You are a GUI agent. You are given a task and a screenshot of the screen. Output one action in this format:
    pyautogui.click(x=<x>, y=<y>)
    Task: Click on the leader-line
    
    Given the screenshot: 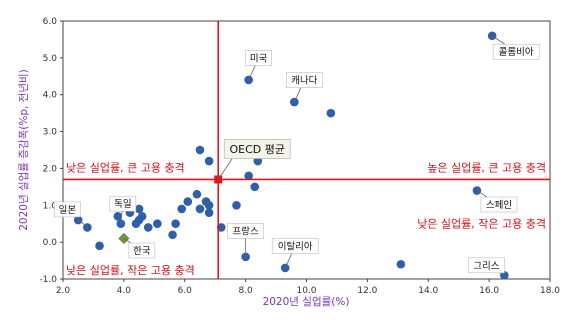 What is the action you would take?
    pyautogui.click(x=225, y=169)
    